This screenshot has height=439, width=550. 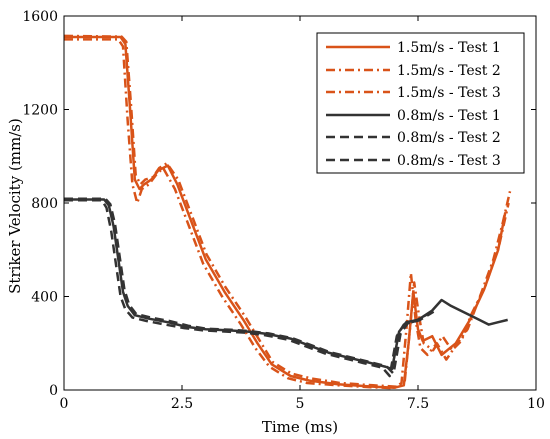 I want to click on x-tick-label: 10, so click(x=536, y=404).